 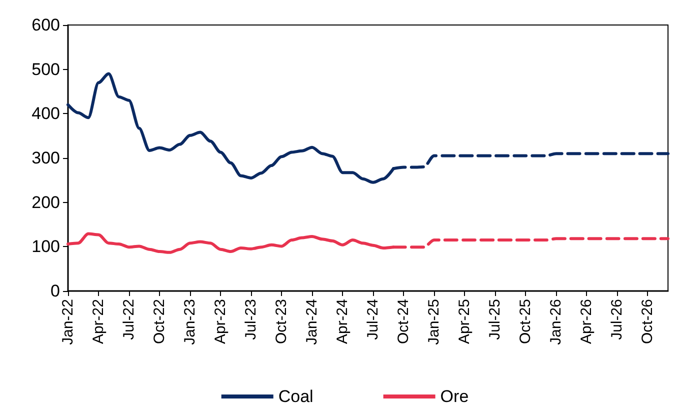 What do you see at coordinates (617, 319) in the screenshot?
I see `x-tick-label: Jul-26` at bounding box center [617, 319].